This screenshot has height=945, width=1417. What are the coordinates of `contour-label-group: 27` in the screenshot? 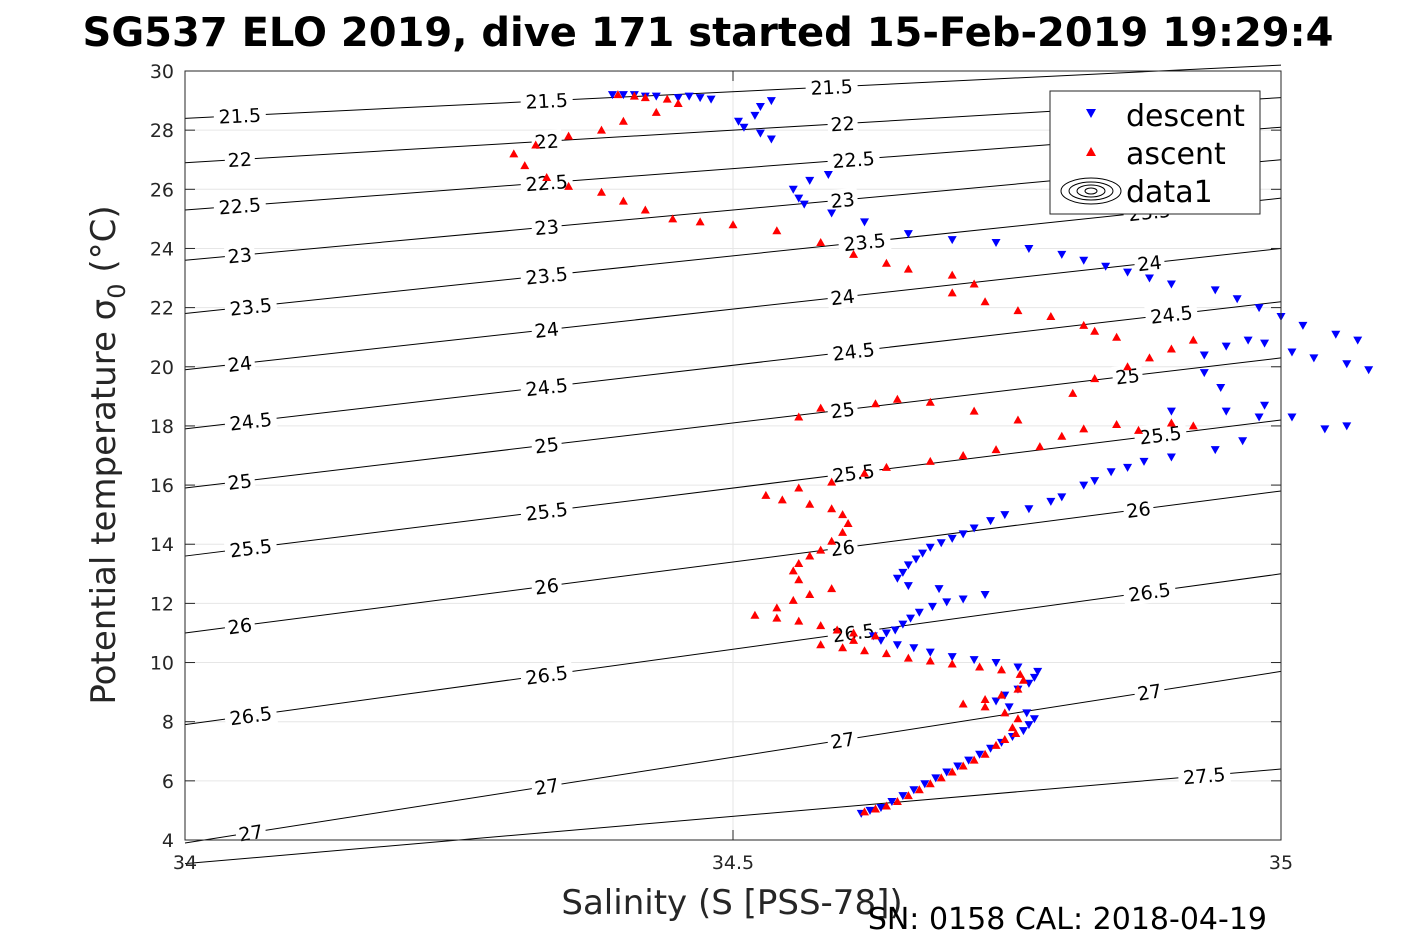 It's located at (843, 740).